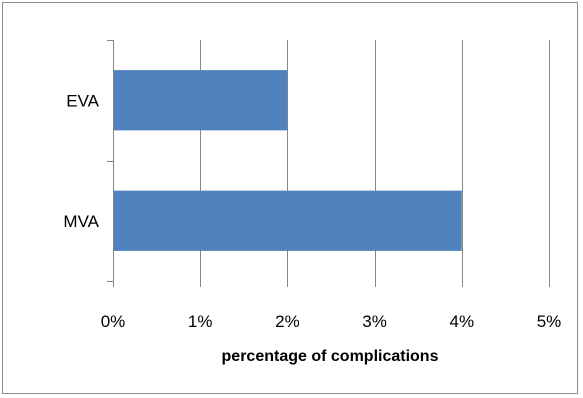  Describe the element at coordinates (330, 356) in the screenshot. I see `x-axis-title: percentage of complications` at that location.